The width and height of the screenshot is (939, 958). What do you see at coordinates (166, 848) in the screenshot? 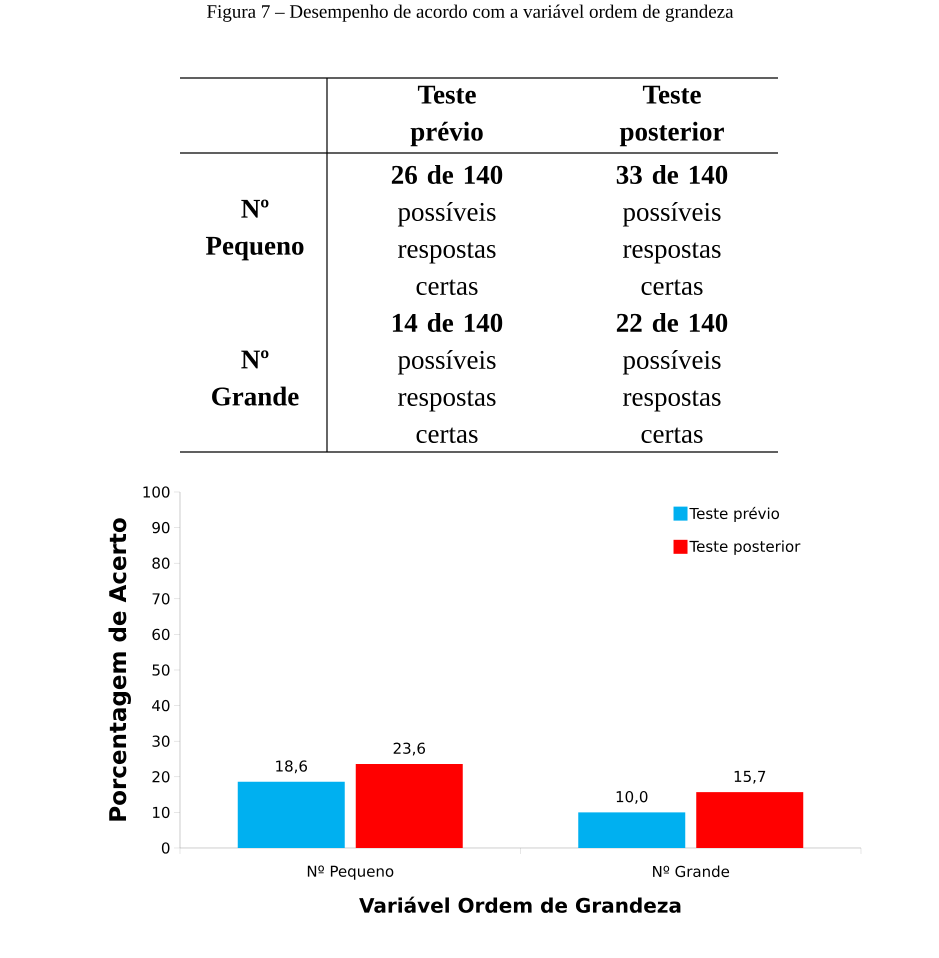
I see `y-tick-label: 0` at bounding box center [166, 848].